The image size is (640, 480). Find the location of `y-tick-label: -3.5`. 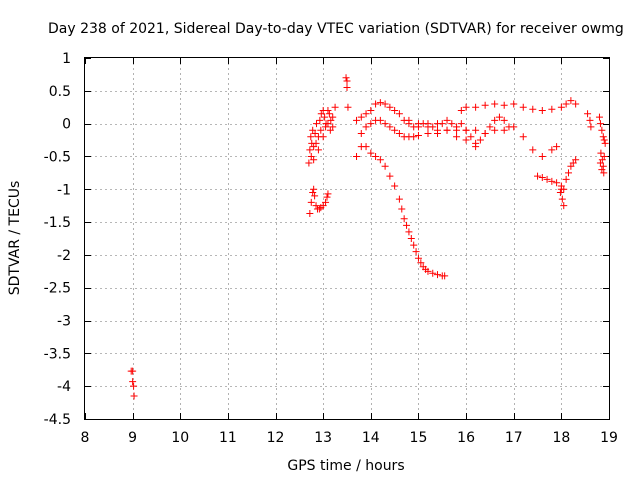

y-tick-label: -3.5 is located at coordinates (57, 354).